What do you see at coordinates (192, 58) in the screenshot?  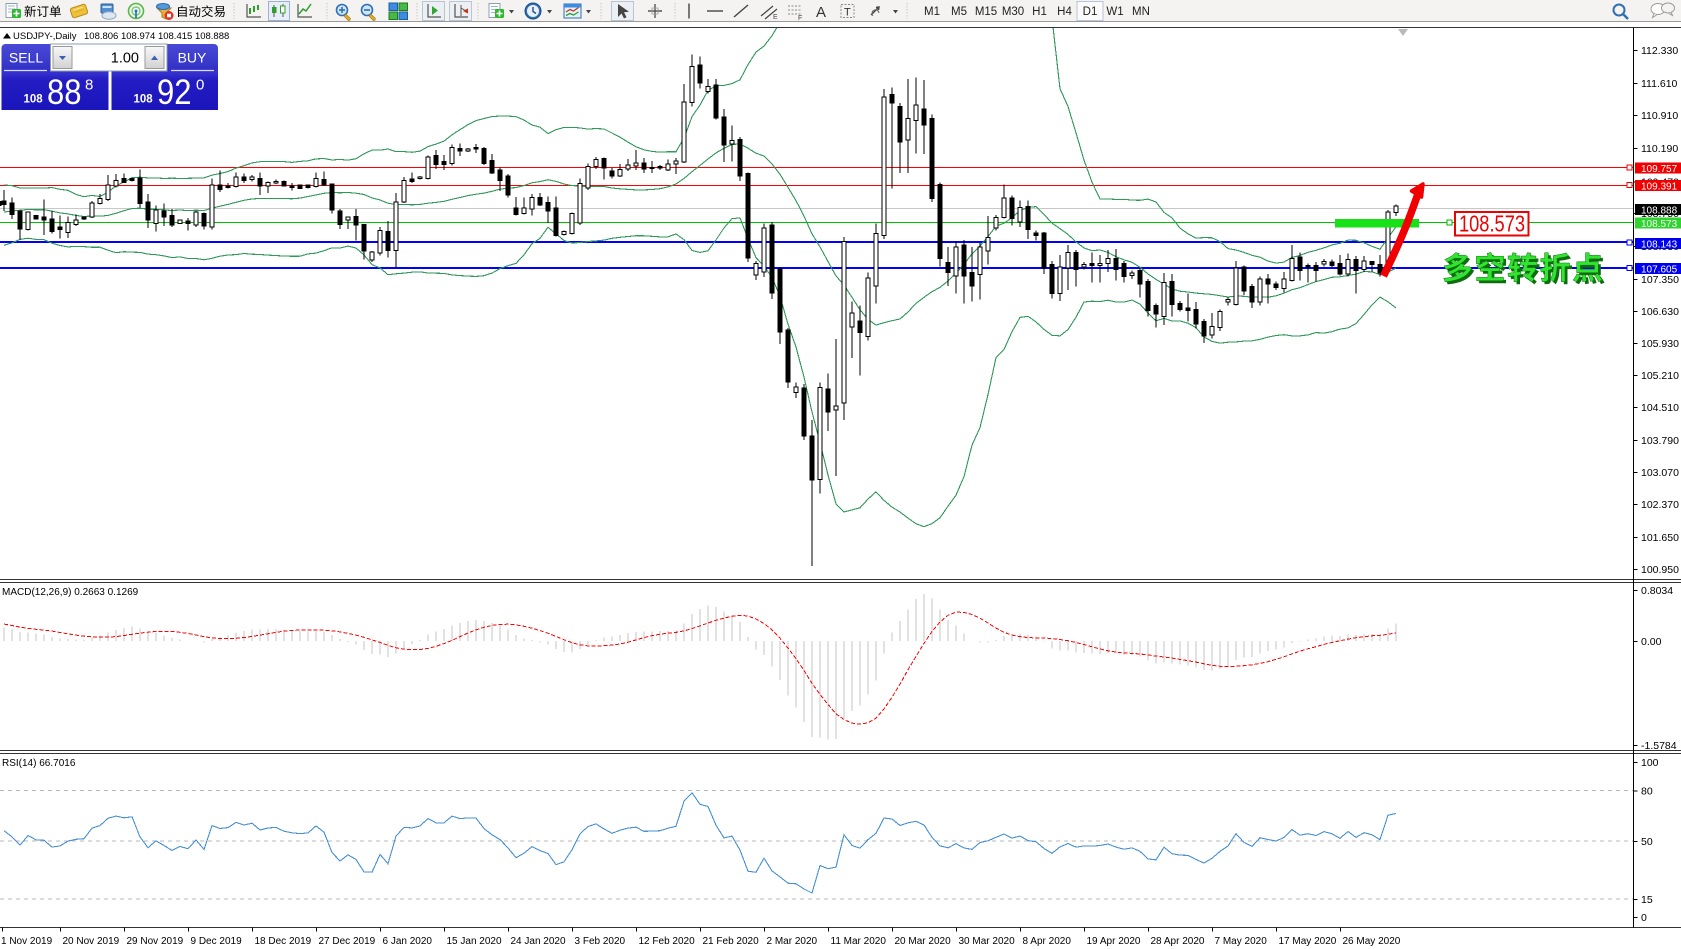 I see `svg-text: BUY` at bounding box center [192, 58].